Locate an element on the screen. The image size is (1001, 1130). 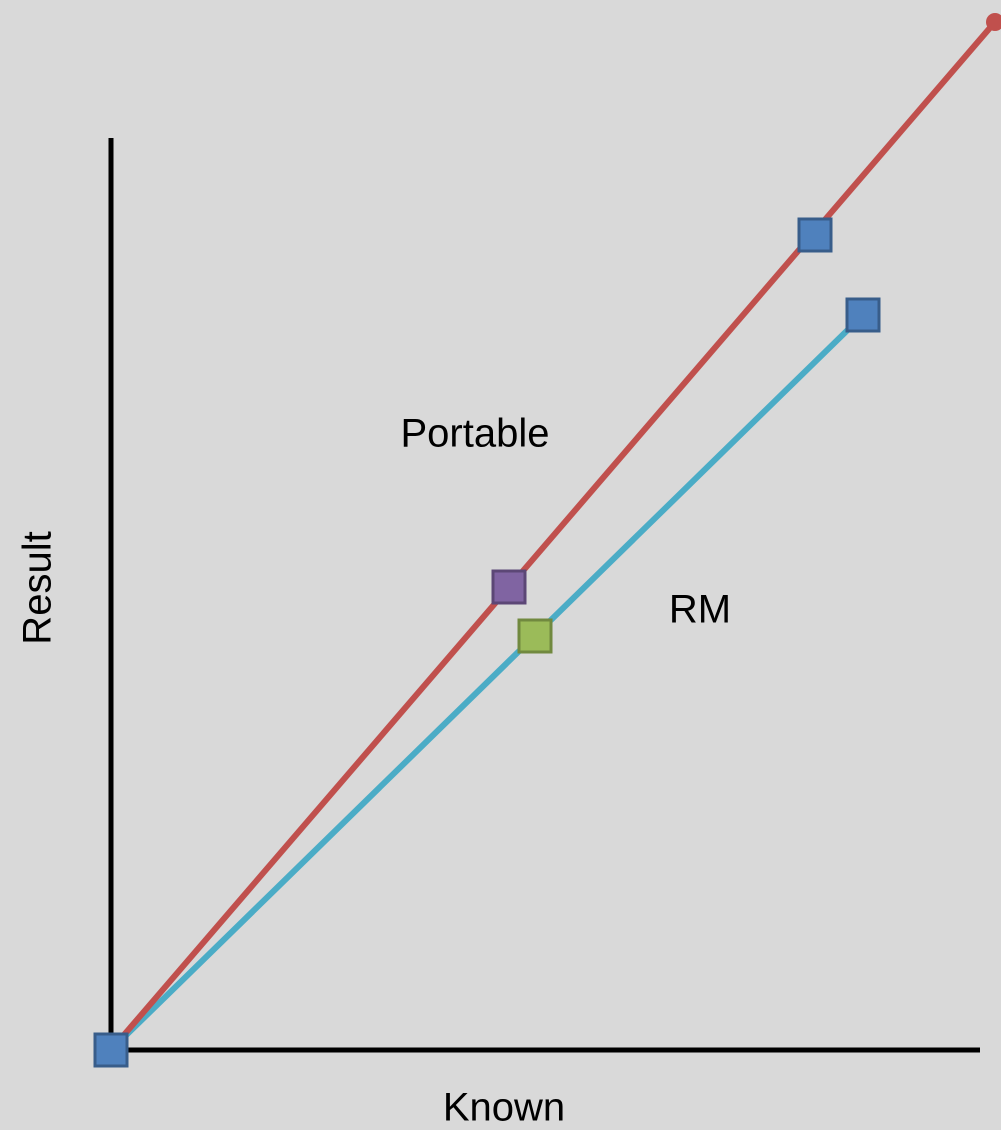
rm-marker is located at coordinates (863, 315).